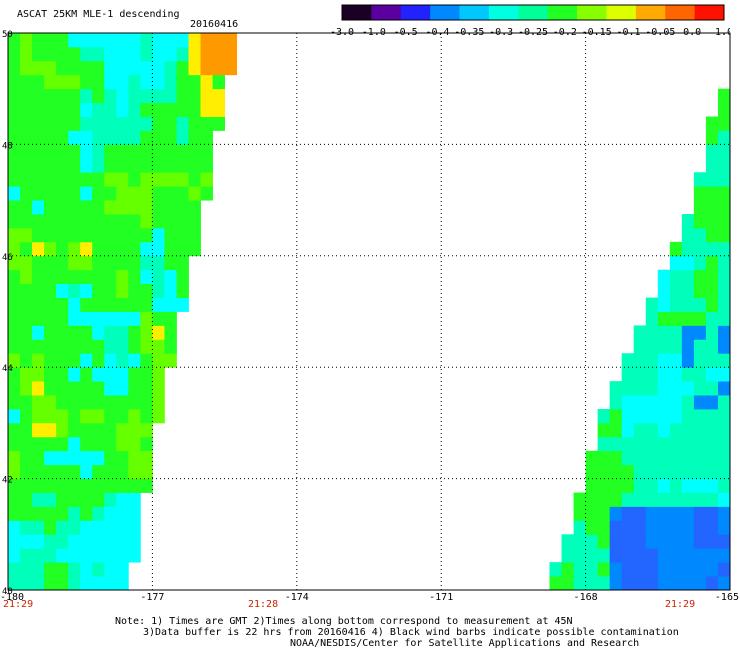  What do you see at coordinates (214, 24) in the screenshot?
I see `product-date: 20160416` at bounding box center [214, 24].